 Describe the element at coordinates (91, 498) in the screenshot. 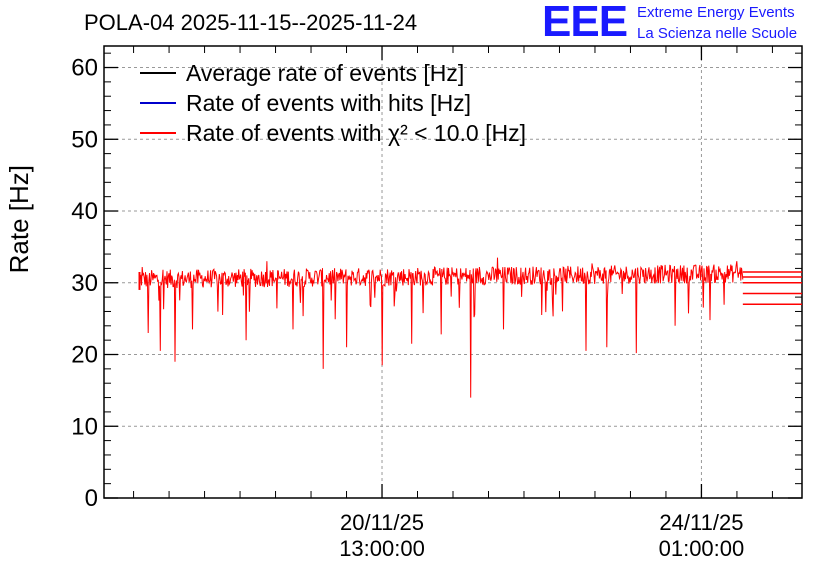

I see `y-tick-label: 0` at that location.